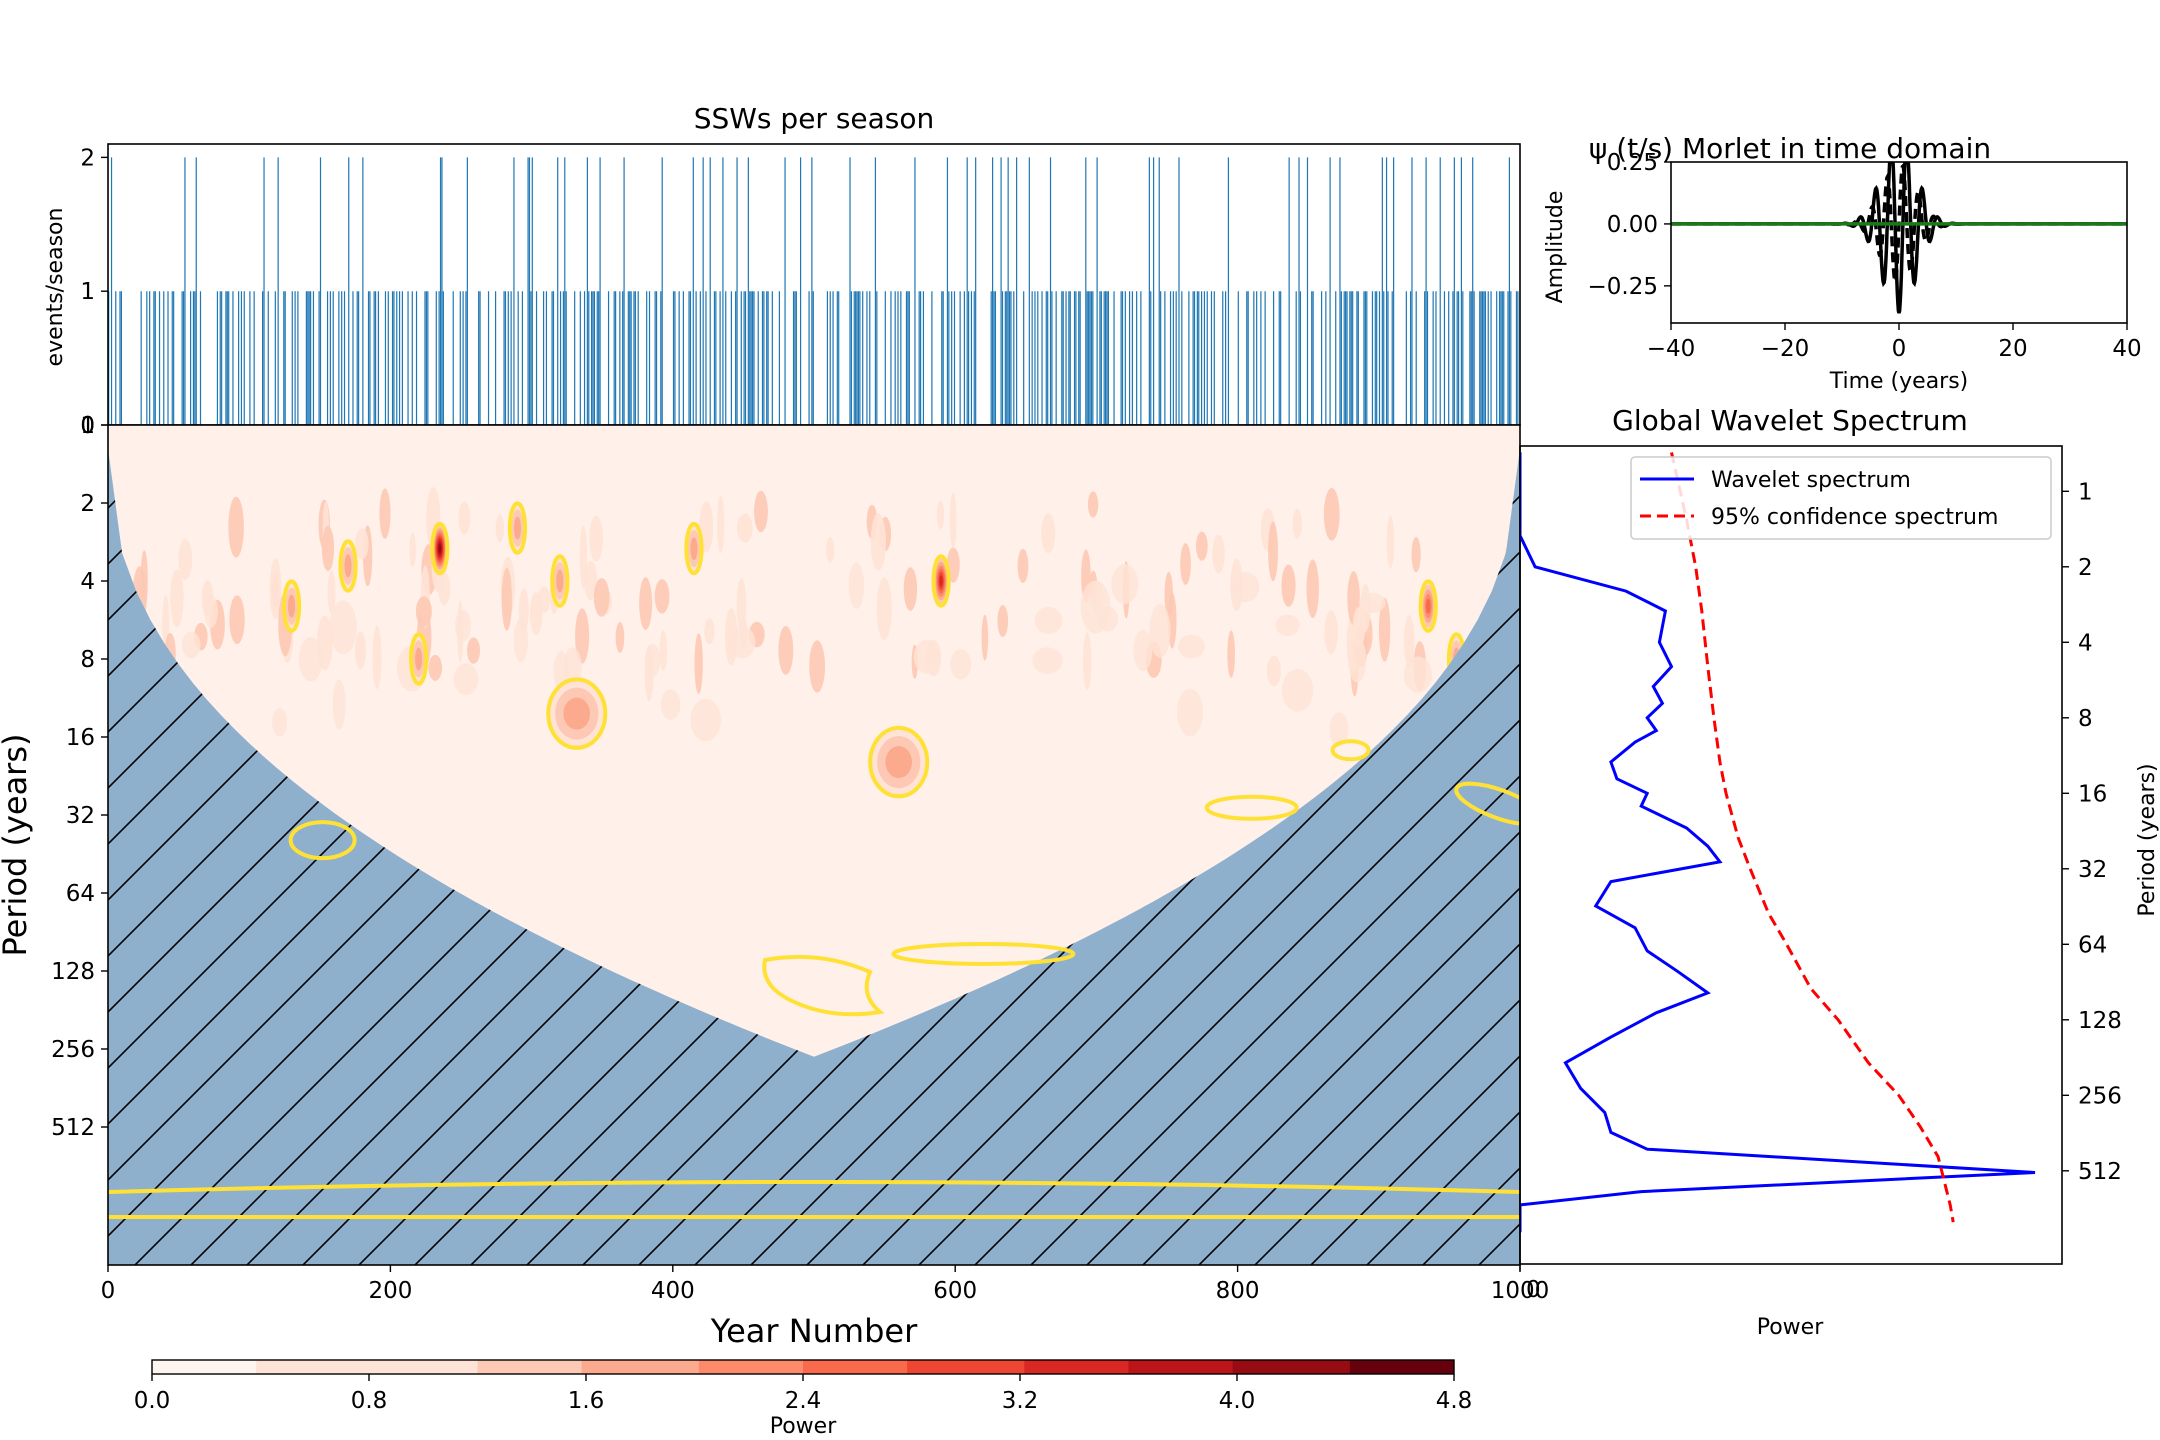 The height and width of the screenshot is (1440, 2160). Describe the element at coordinates (1790, 148) in the screenshot. I see `morlet-title: ψ (t/s) Morlet in time domain` at that location.